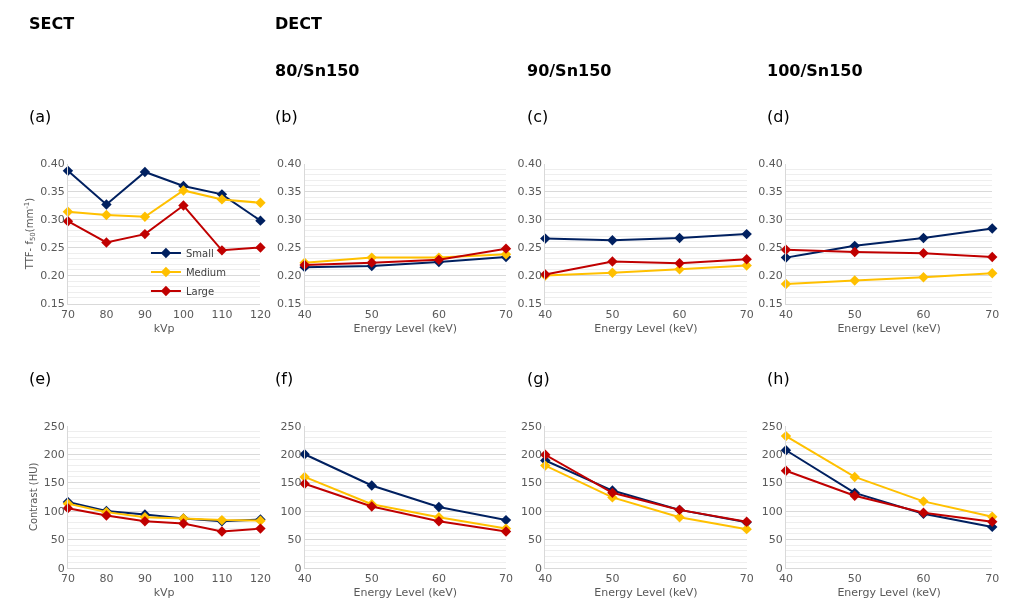 This screenshot has height=610, width=1016. What do you see at coordinates (199, 253) in the screenshot?
I see `legend-label: Small` at bounding box center [199, 253].